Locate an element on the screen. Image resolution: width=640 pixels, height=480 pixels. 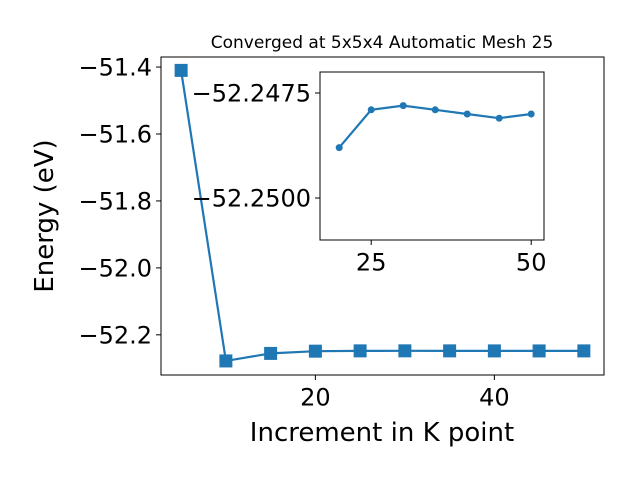
main-y-axis: −51.4 −51.6 −51.8 −52.0 −52.2 is located at coordinates (119, 201).